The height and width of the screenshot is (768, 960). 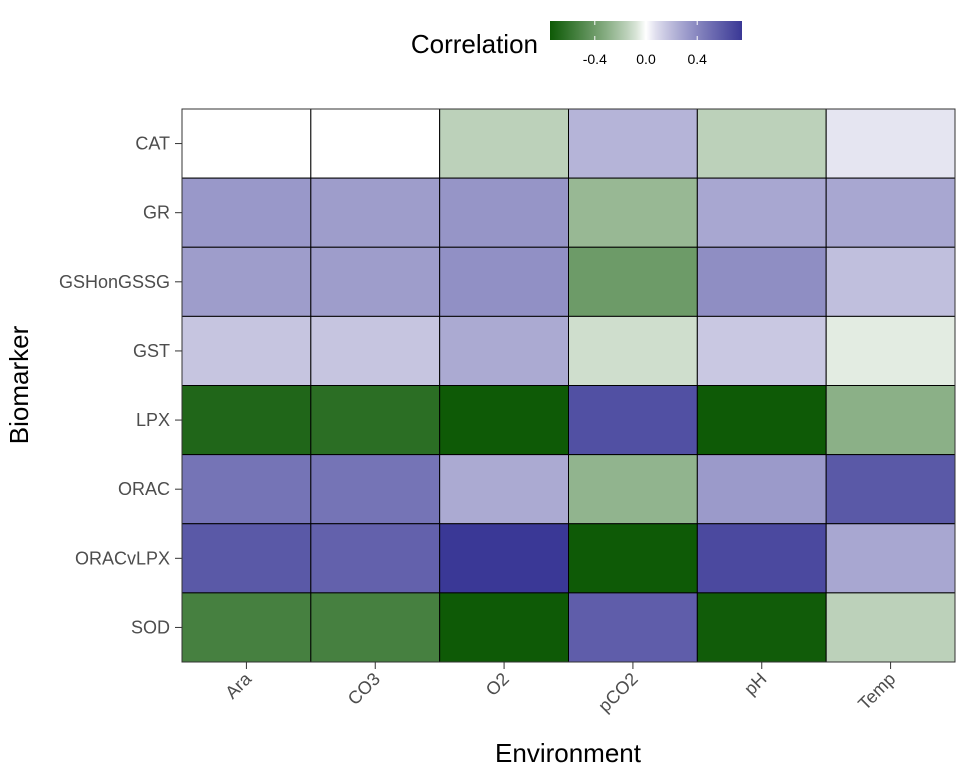 I want to click on heatmap-cell-oracvlpx-o2, so click(x=504, y=558).